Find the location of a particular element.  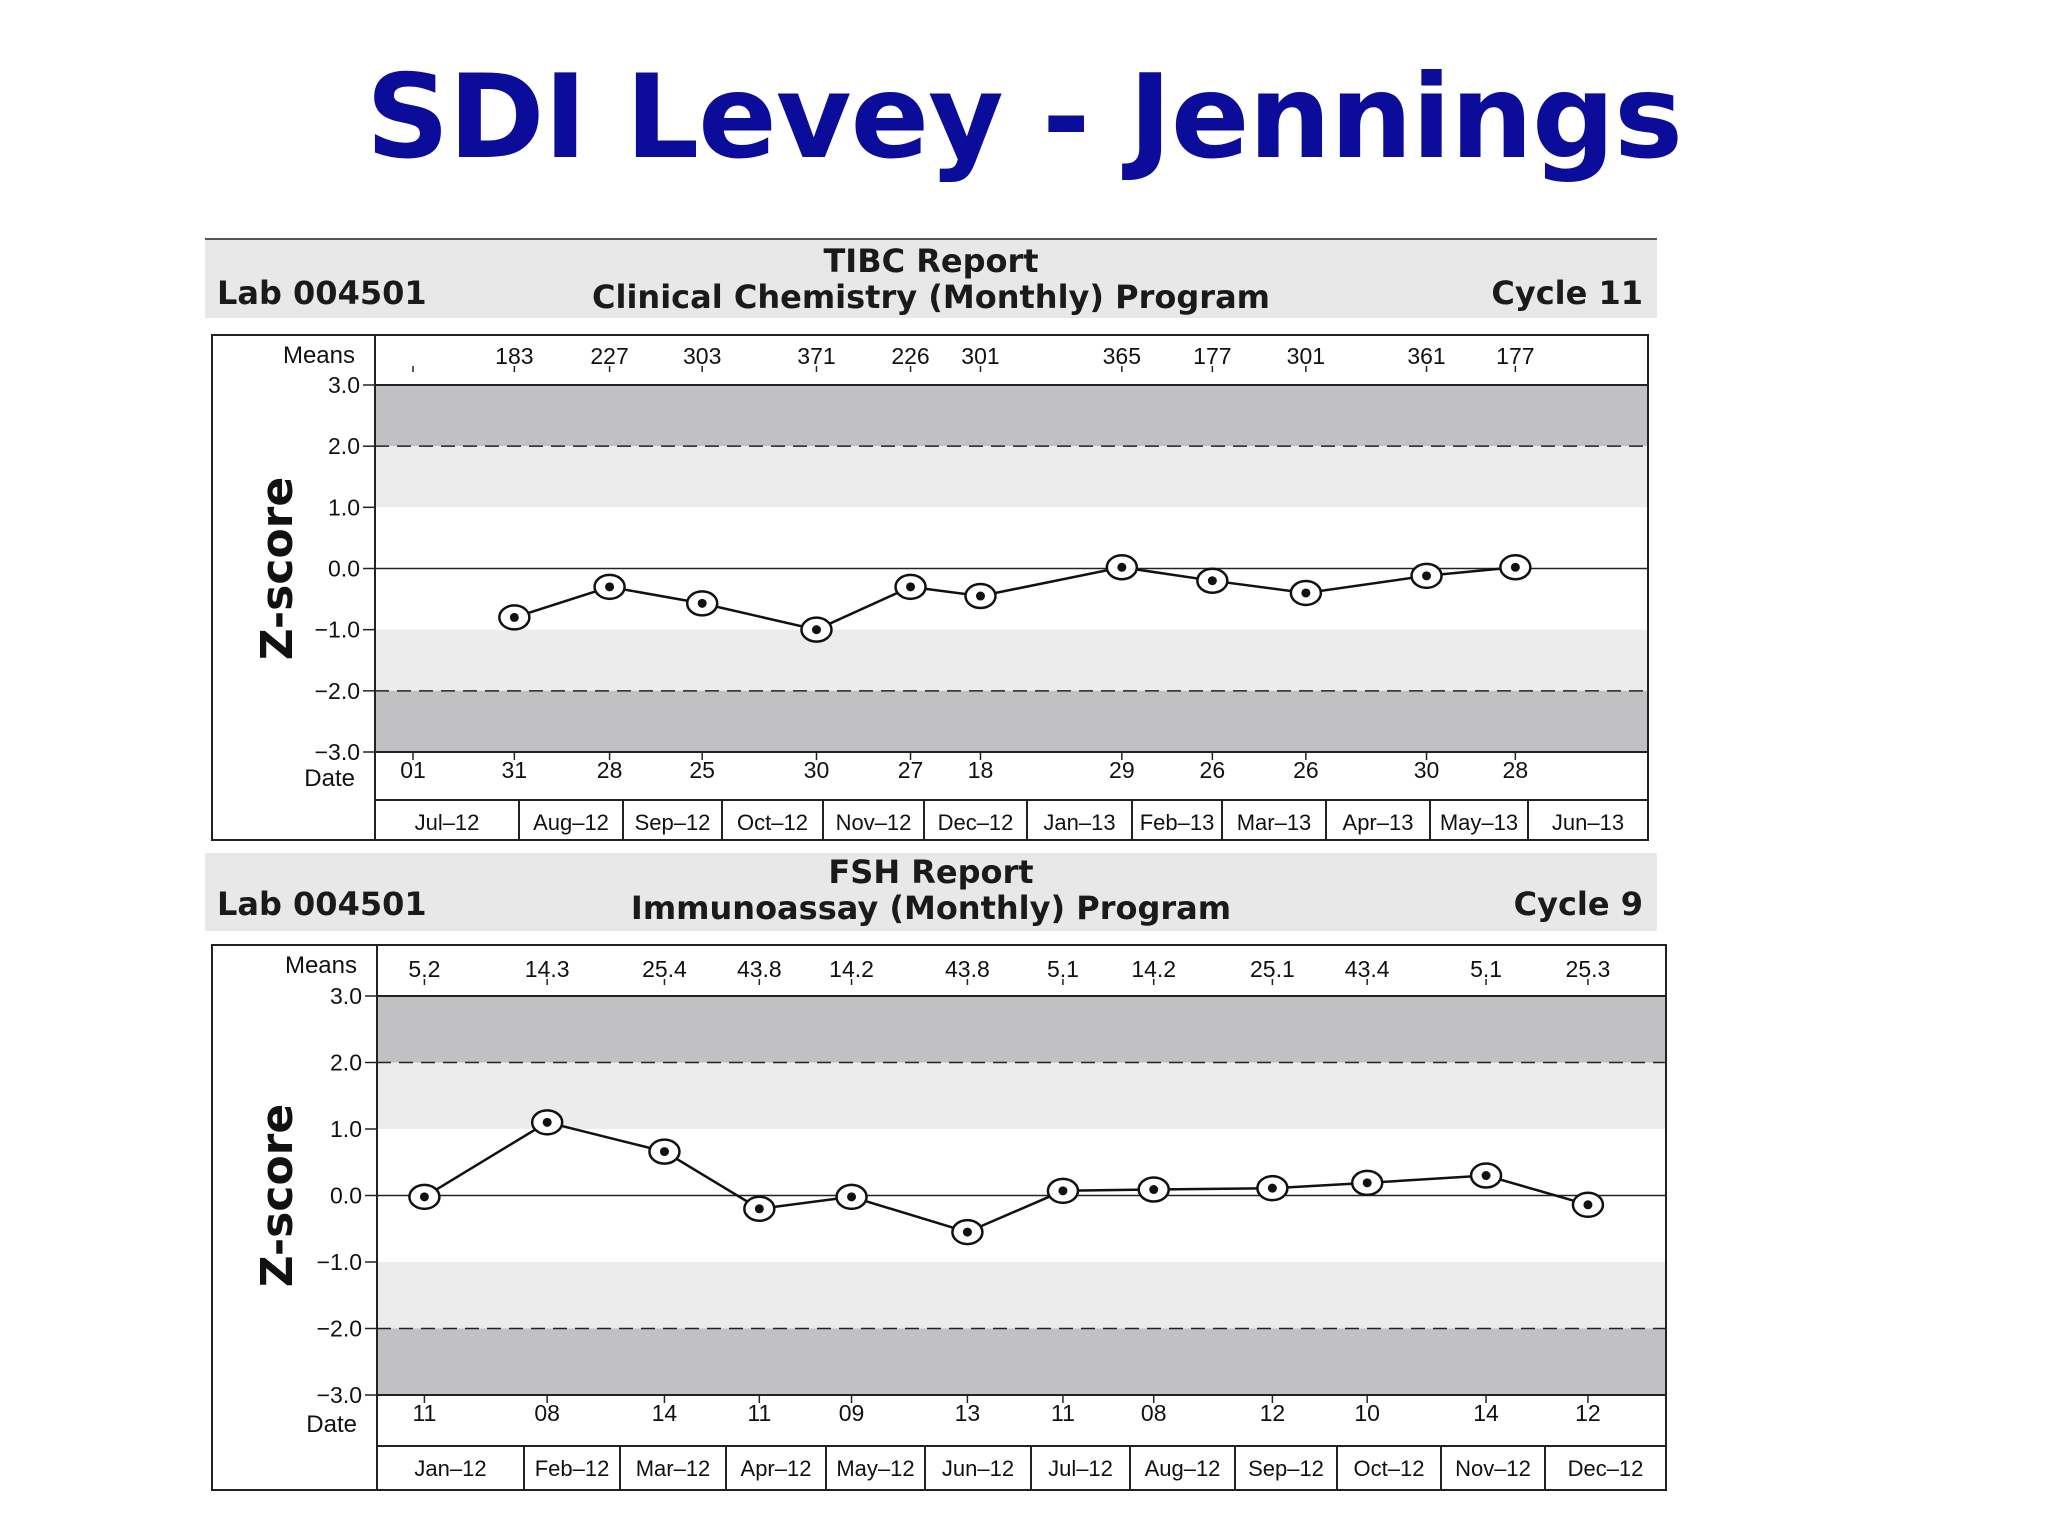

month-label: Apr–12 is located at coordinates (776, 1468).